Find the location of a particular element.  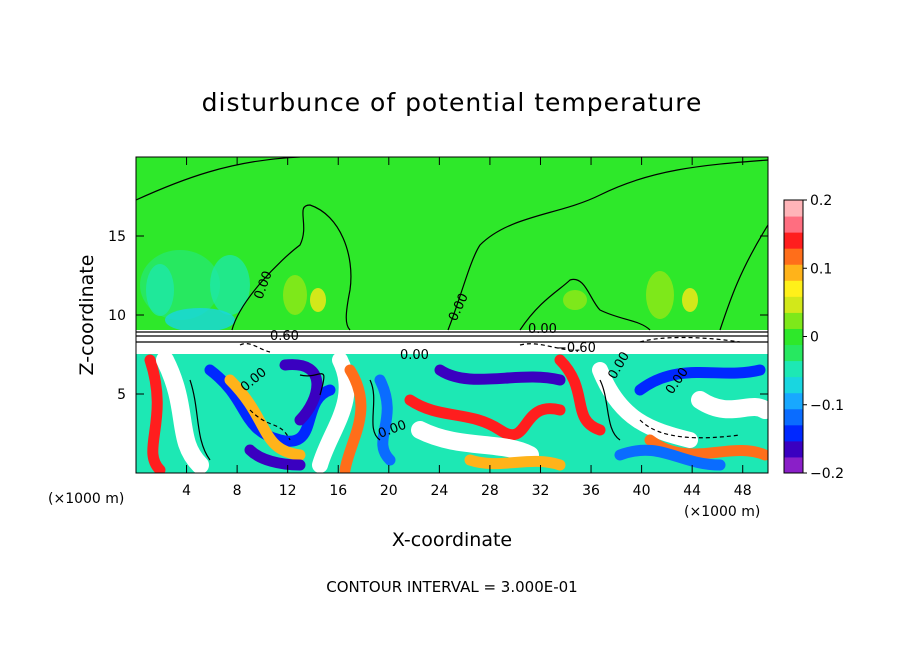

x-tick-label: 32 is located at coordinates (541, 491).